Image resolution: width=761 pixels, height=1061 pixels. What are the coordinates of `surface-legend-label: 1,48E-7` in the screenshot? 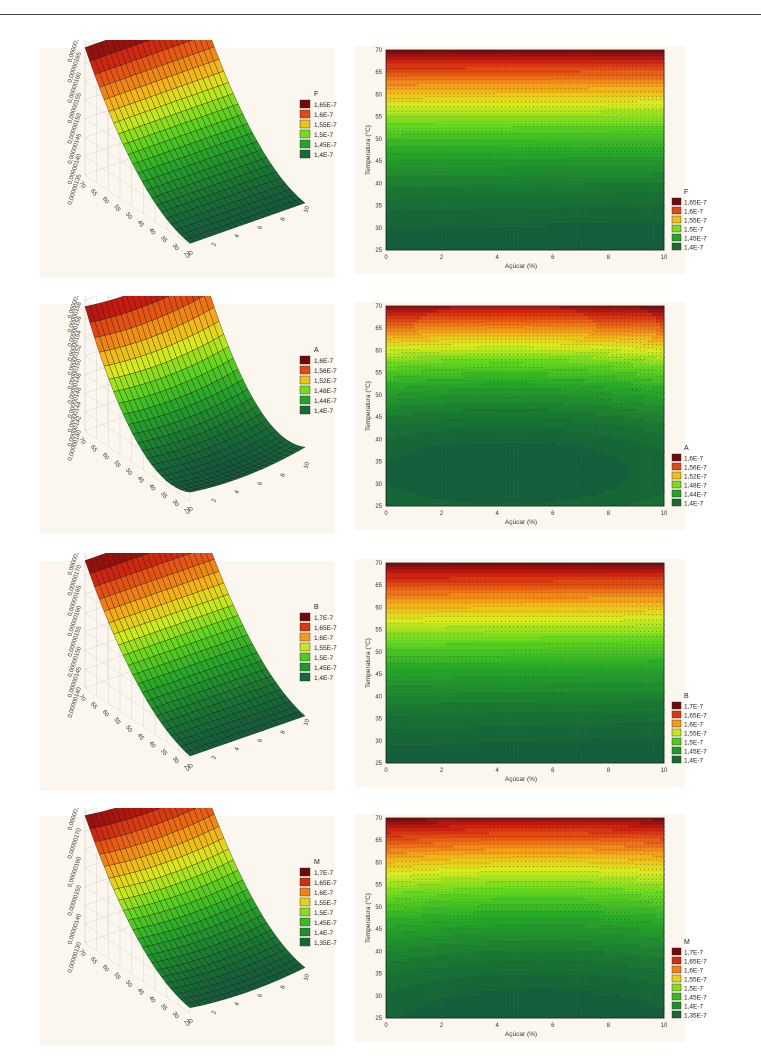 It's located at (325, 391).